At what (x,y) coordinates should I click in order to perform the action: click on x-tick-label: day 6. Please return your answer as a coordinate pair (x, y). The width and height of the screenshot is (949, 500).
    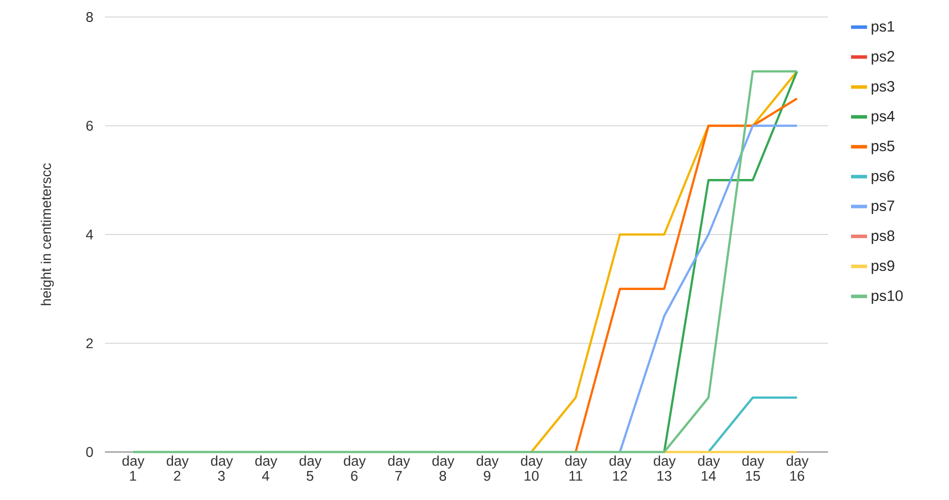
    Looking at the image, I should click on (355, 468).